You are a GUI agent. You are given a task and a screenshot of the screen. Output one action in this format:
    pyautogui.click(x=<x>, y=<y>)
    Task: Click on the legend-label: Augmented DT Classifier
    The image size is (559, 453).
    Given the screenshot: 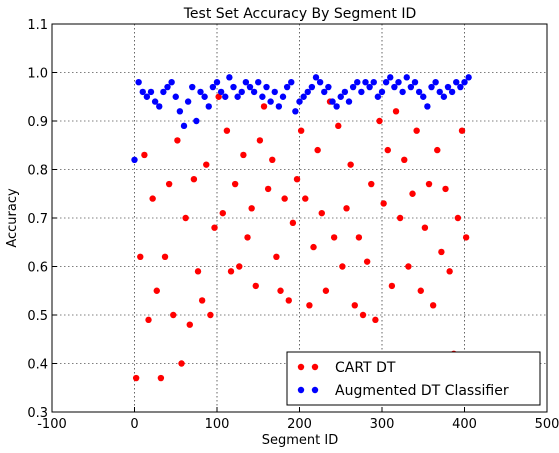 What is the action you would take?
    pyautogui.click(x=422, y=391)
    